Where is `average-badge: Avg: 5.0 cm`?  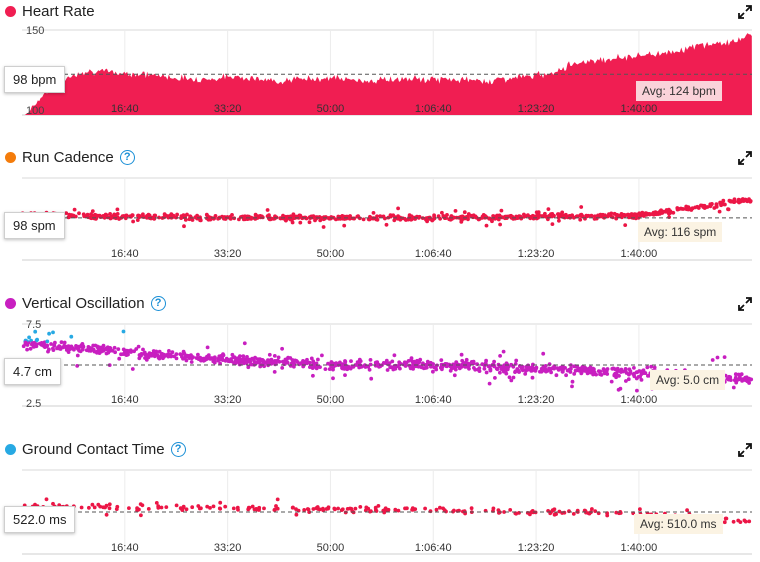 average-badge: Avg: 5.0 cm is located at coordinates (688, 380).